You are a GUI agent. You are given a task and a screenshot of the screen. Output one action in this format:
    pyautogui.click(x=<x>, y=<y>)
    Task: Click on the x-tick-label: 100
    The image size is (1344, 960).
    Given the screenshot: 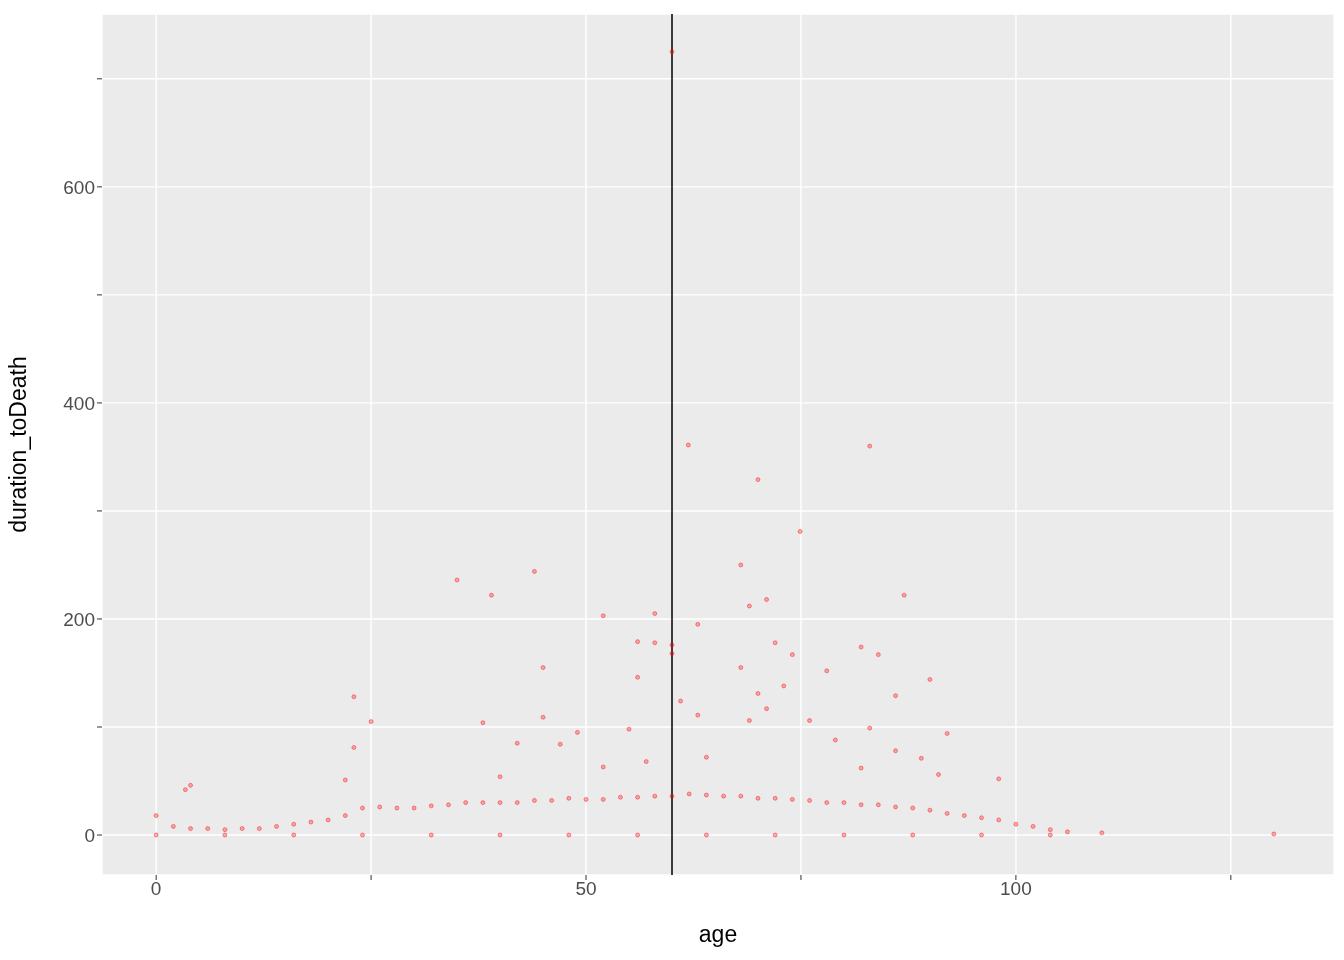 What is the action you would take?
    pyautogui.click(x=1016, y=889)
    